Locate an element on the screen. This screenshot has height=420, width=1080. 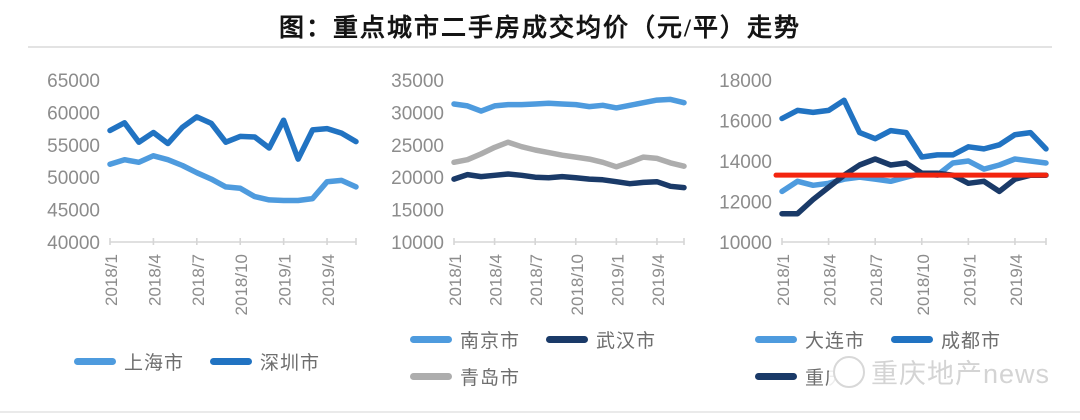
y-axis-tick-label: 14000 is located at coordinates (745, 162).